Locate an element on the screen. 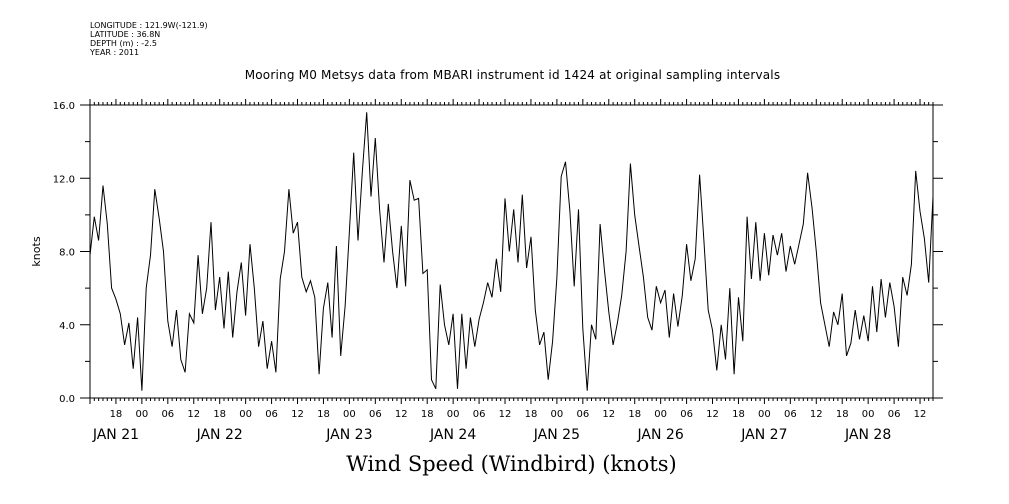 The height and width of the screenshot is (504, 1009). x-day-label: JAN 25 is located at coordinates (556, 435).